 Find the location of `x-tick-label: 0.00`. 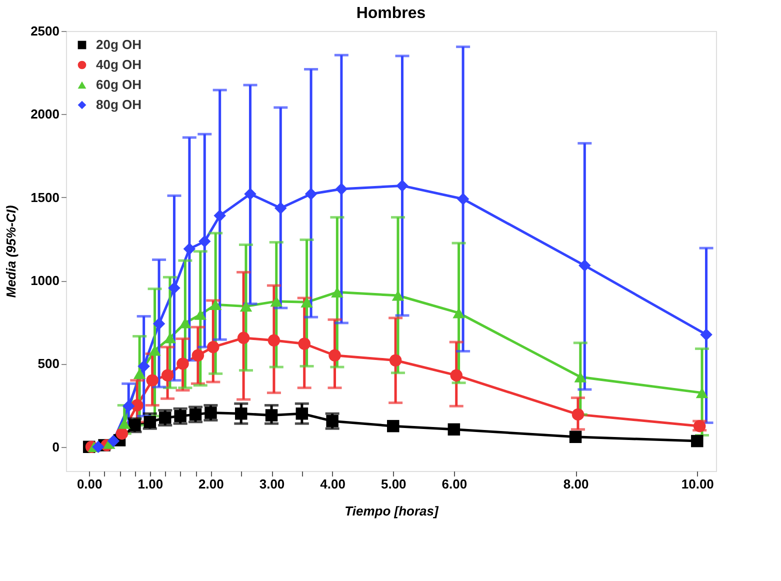

x-tick-label: 0.00 is located at coordinates (89, 484).